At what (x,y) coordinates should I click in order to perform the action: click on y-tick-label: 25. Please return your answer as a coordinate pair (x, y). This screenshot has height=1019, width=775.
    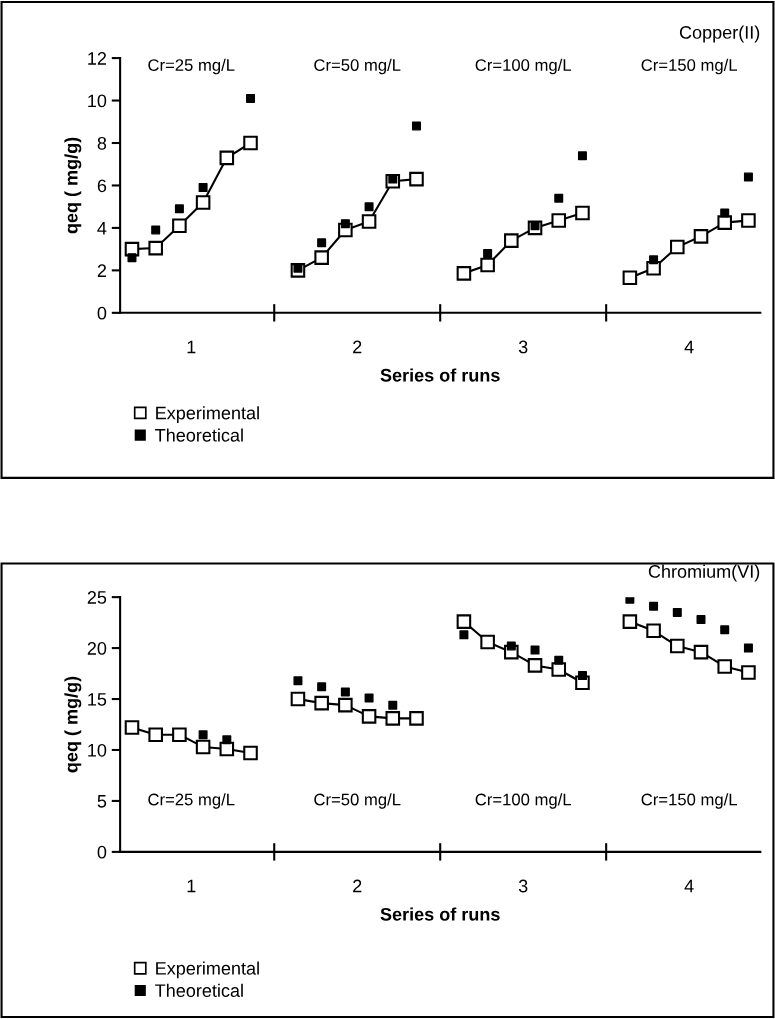
    Looking at the image, I should click on (97, 597).